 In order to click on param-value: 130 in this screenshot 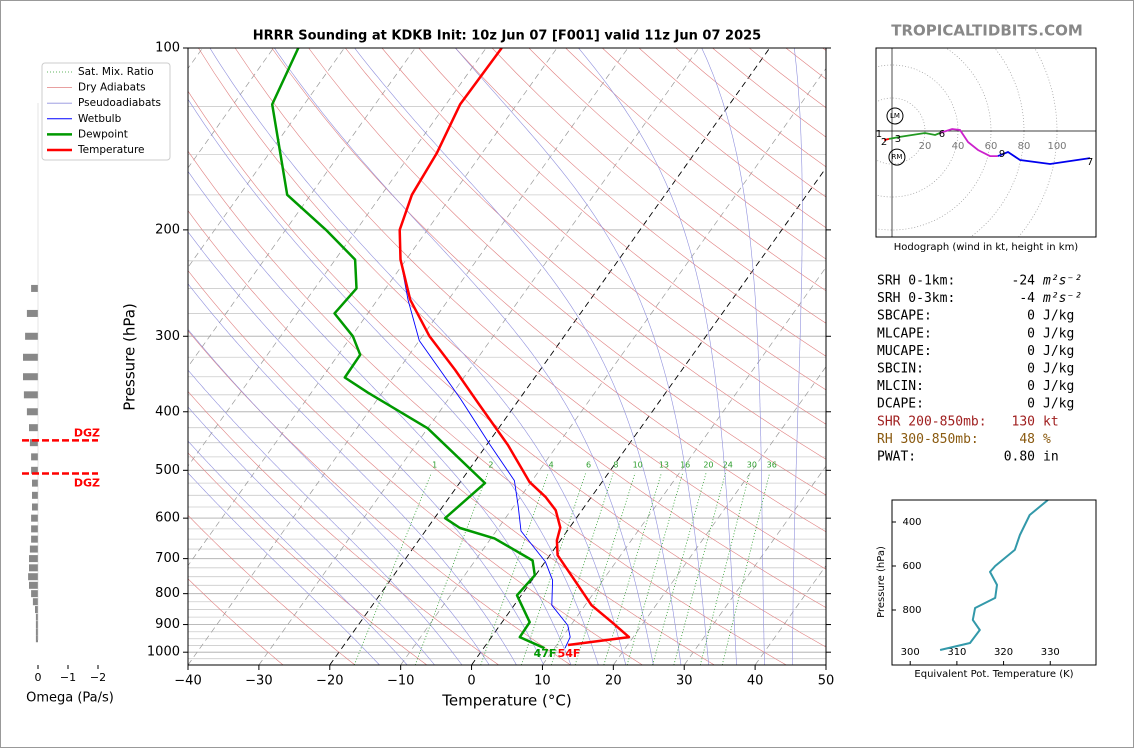, I will do `click(1023, 421)`.